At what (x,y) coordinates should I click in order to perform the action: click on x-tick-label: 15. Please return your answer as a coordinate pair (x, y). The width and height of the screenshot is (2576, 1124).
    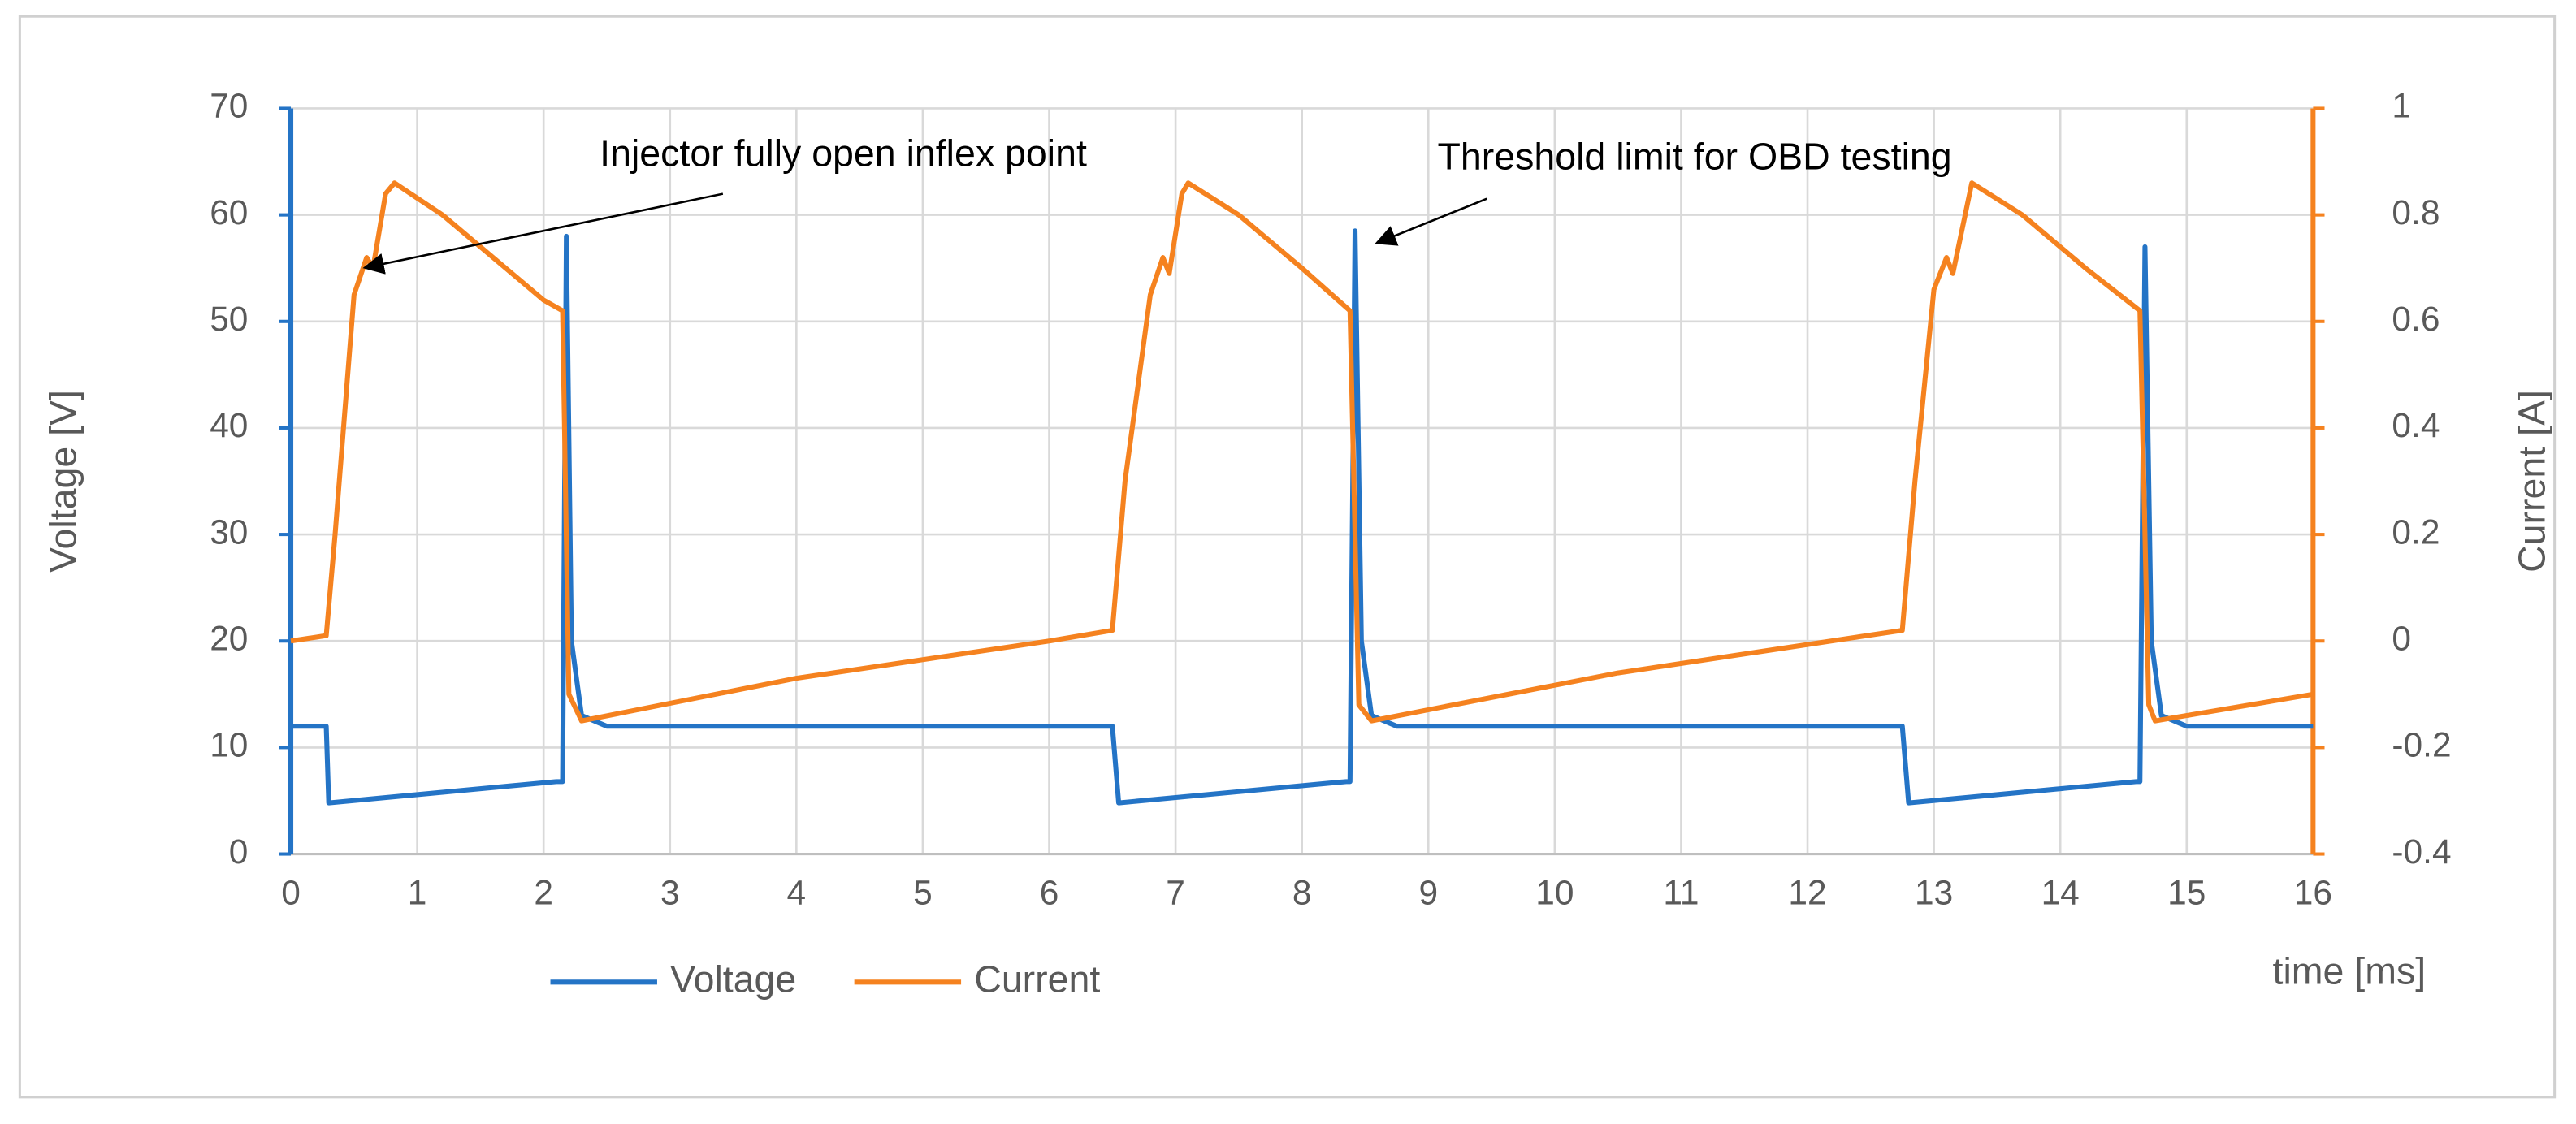
    Looking at the image, I should click on (2186, 892).